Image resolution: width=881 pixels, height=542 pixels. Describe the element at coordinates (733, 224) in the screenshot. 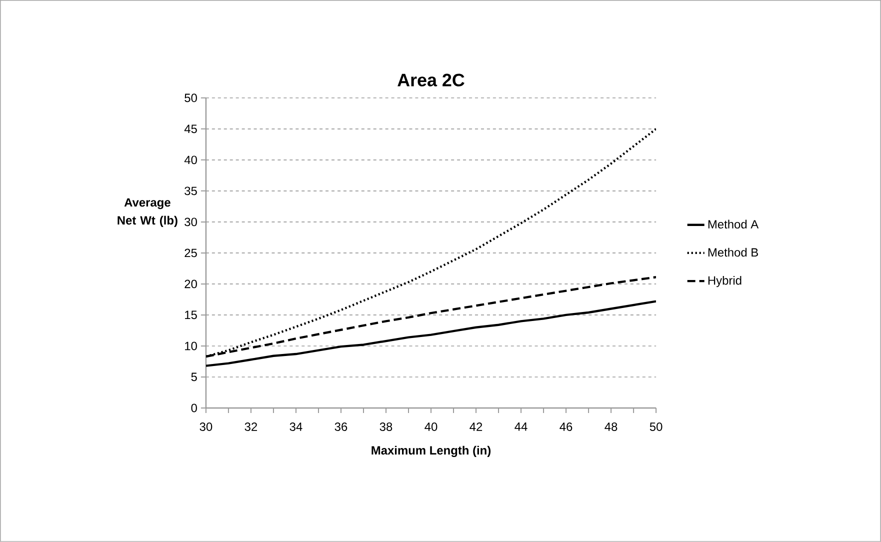

I see `legend-label: Method A` at that location.